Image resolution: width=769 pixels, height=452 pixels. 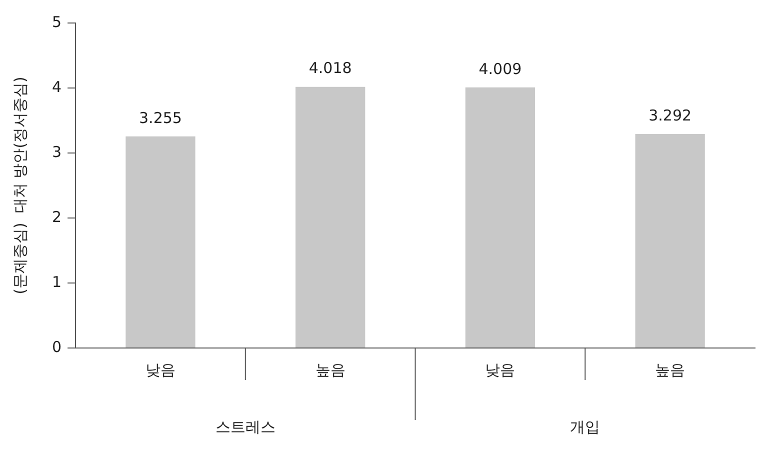 What do you see at coordinates (57, 347) in the screenshot?
I see `y-tick-label: 0` at bounding box center [57, 347].